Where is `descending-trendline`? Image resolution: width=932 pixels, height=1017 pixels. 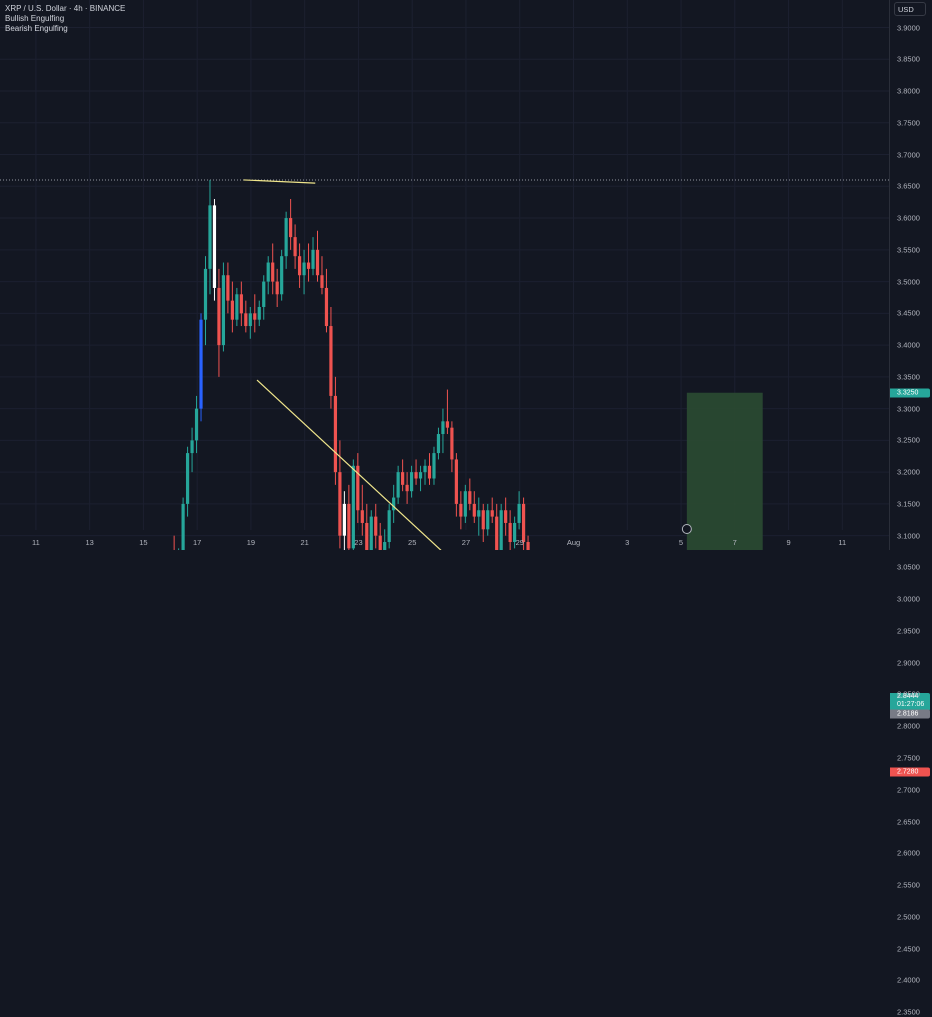 descending-trendline is located at coordinates (349, 464).